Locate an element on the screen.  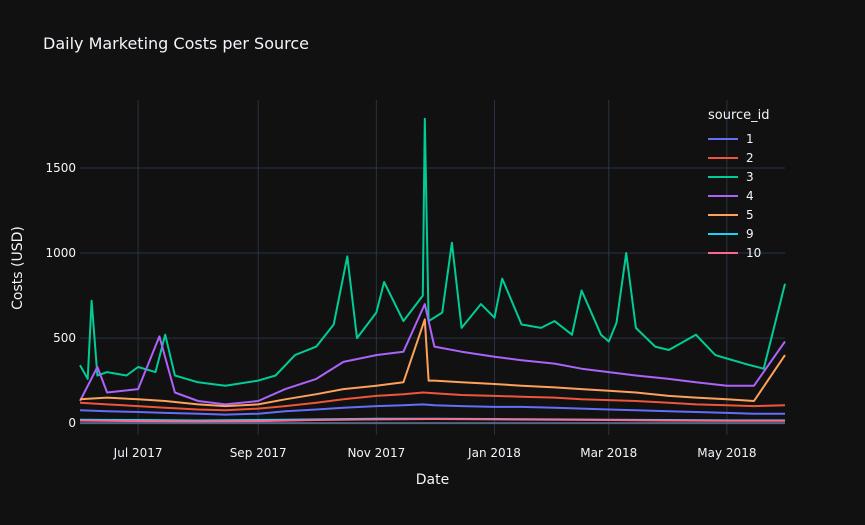
y-axis-label: Costs (USD) is located at coordinates (18, 268).